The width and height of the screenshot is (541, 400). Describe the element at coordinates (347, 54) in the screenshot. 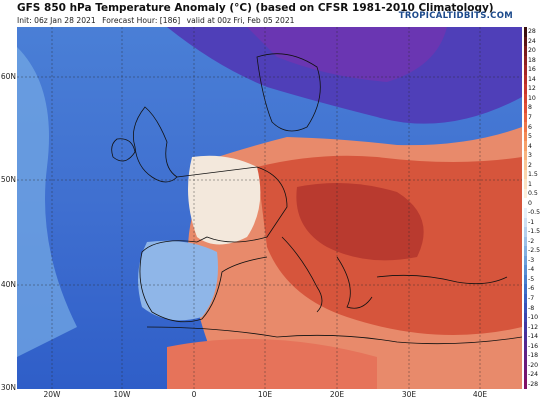

I see `very-cold-region` at that location.